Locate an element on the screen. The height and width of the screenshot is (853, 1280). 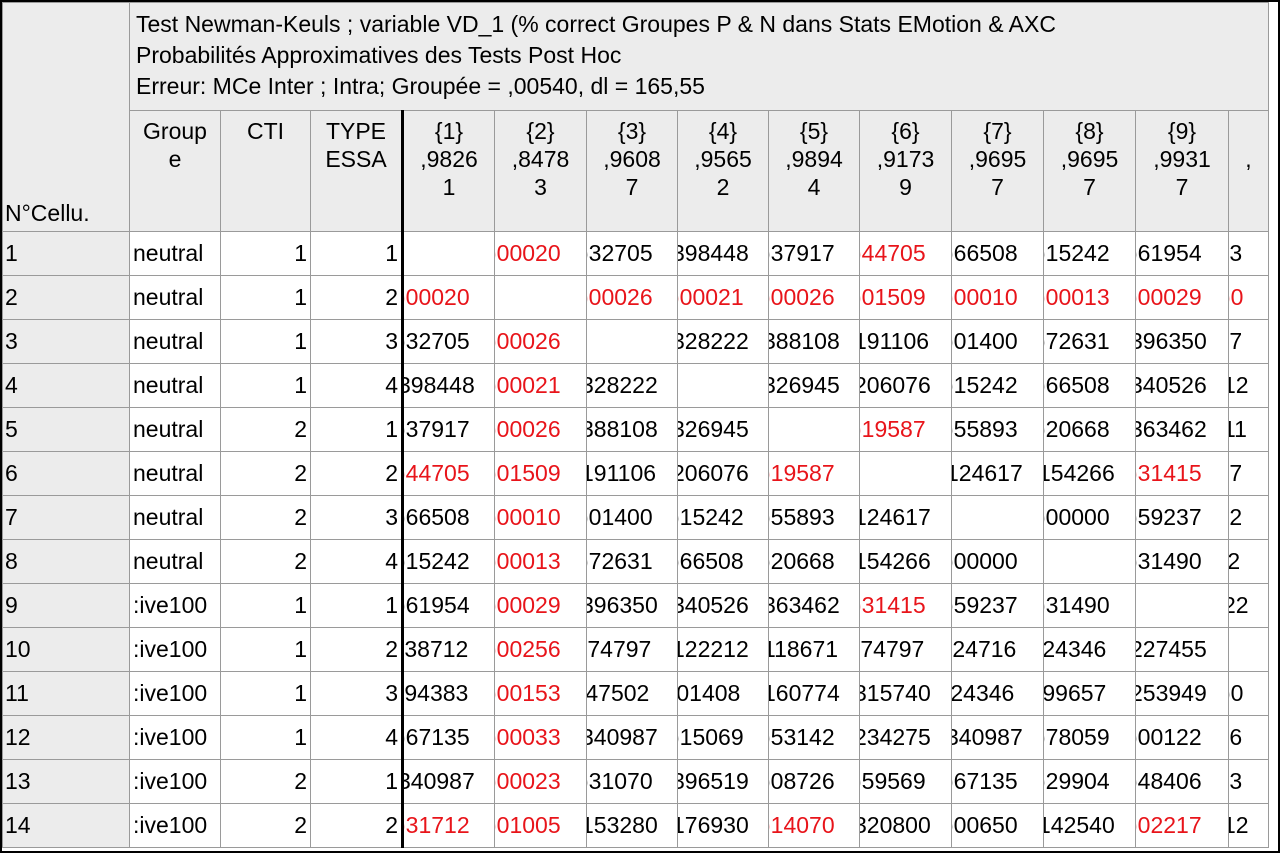
cell-probability: 388108 is located at coordinates (632, 429).